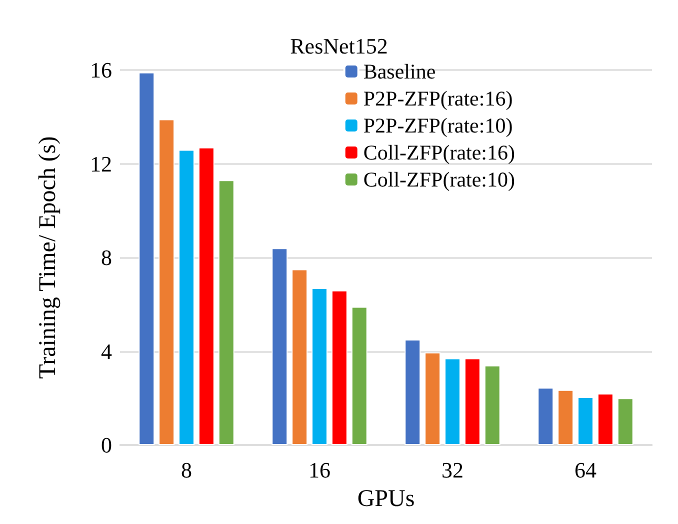 The width and height of the screenshot is (678, 524). I want to click on legend-label: Baseline, so click(399, 72).